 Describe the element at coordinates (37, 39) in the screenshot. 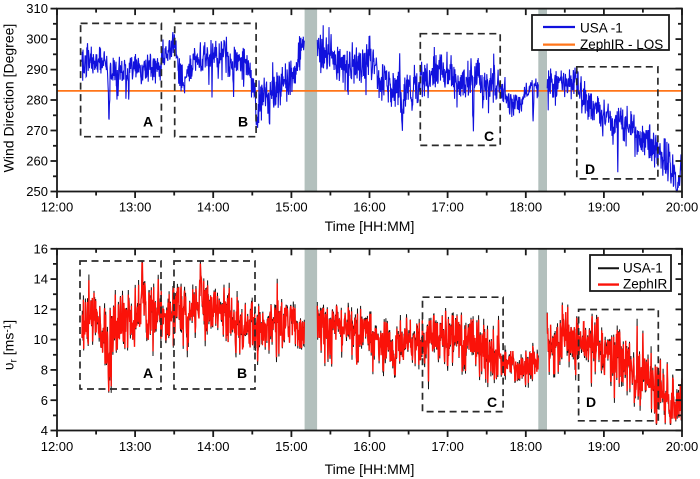

I see `svg-text: 300` at that location.